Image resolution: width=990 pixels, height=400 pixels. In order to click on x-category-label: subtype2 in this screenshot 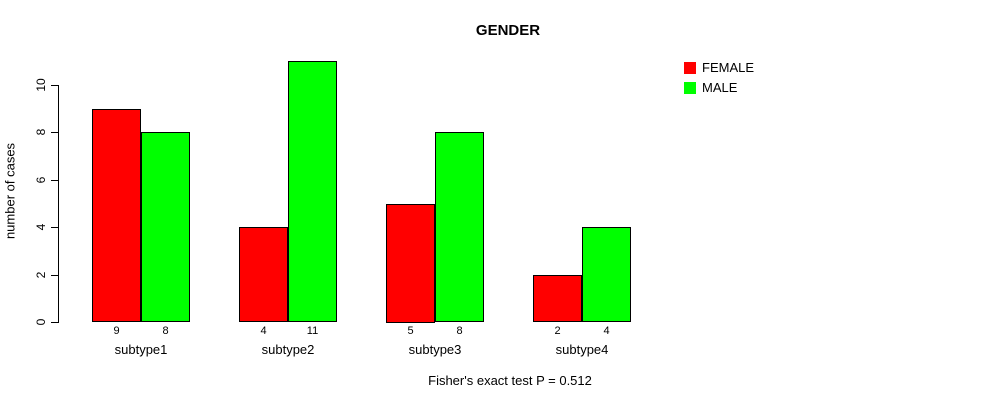, I will do `click(288, 349)`.